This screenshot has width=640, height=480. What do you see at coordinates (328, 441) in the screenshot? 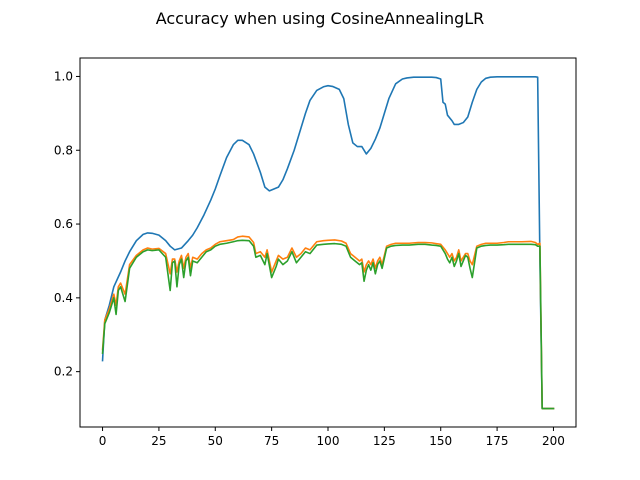
I see `x-tick-label: 100` at bounding box center [328, 441].